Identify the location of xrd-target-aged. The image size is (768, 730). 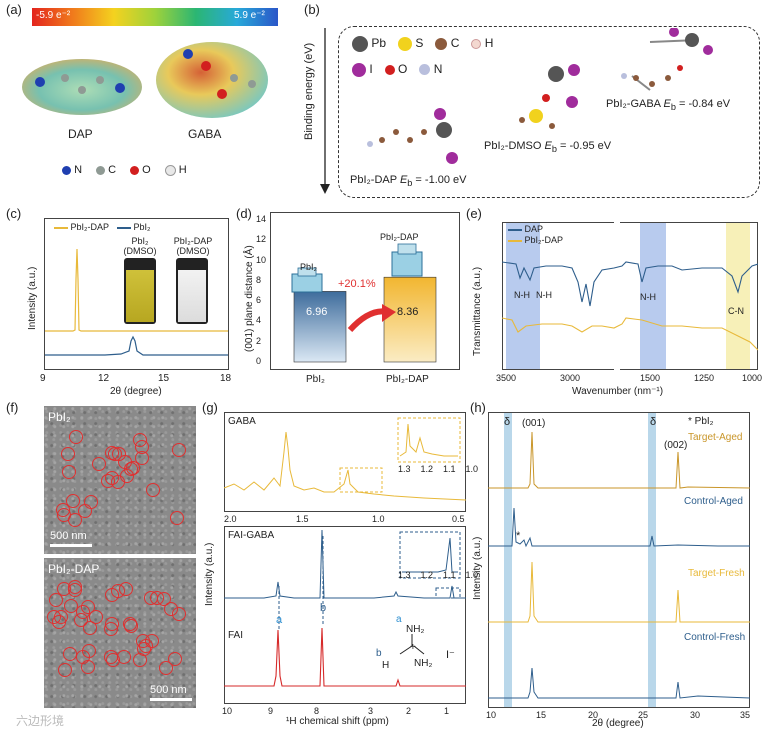
(619, 460).